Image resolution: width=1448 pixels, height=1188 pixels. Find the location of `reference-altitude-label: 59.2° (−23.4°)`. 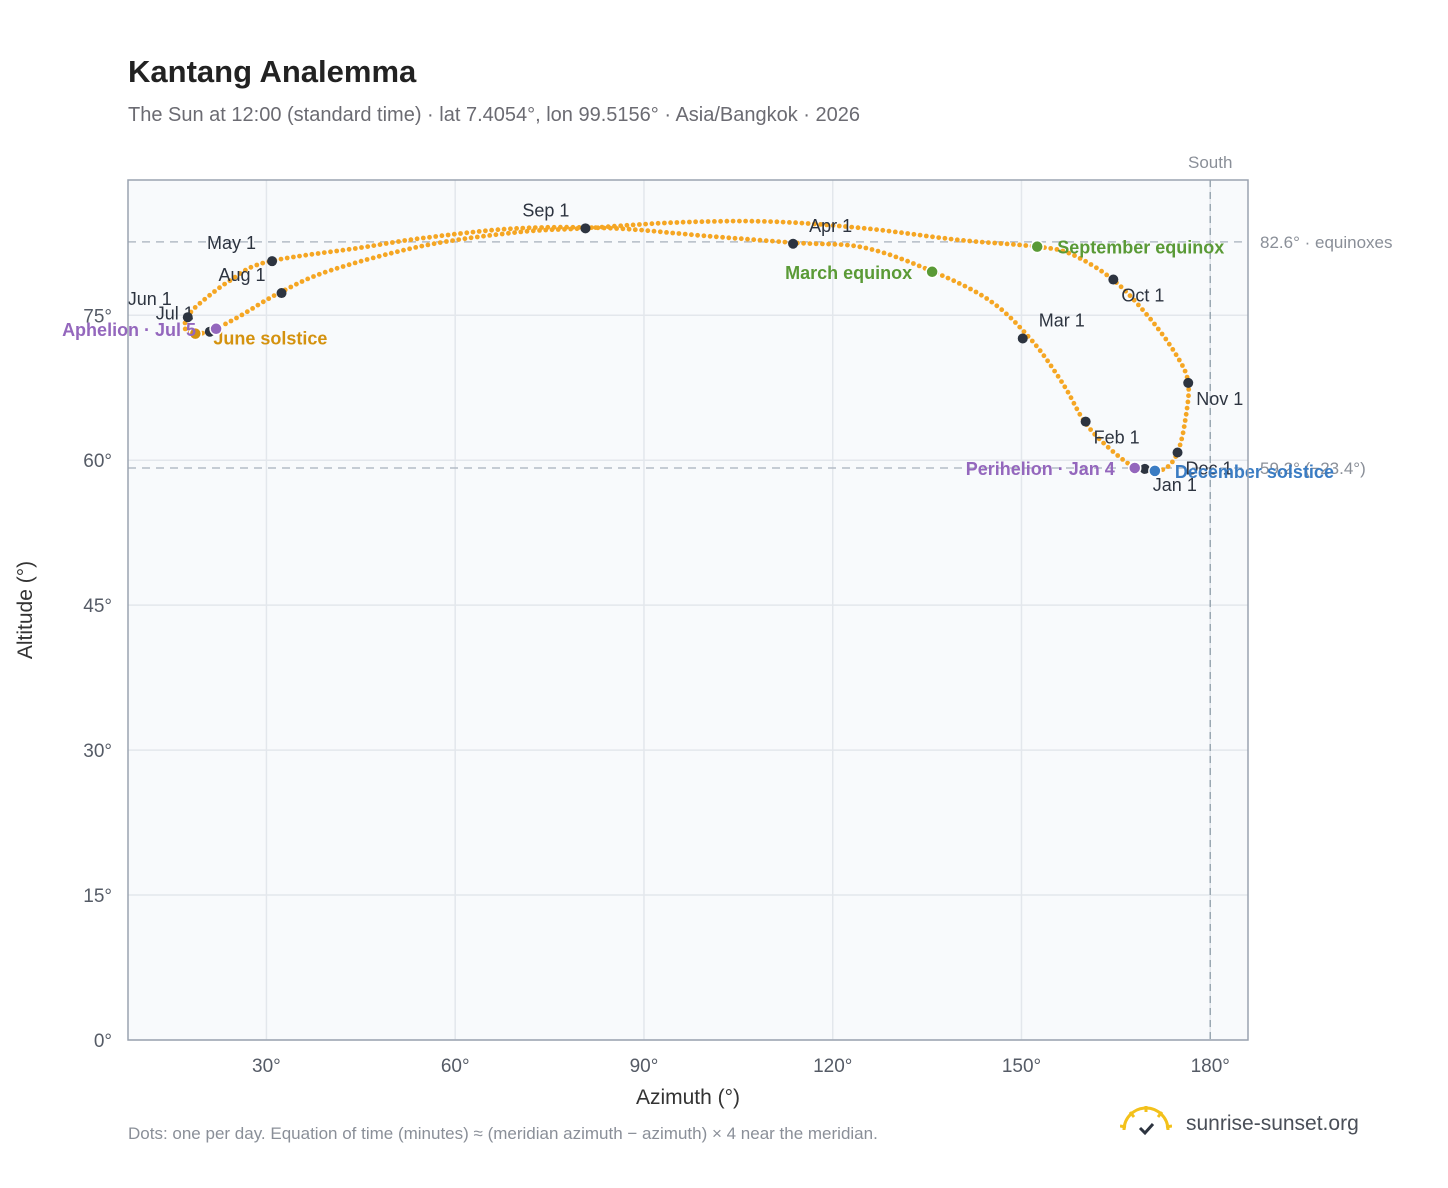

reference-altitude-label: 59.2° (−23.4°) is located at coordinates (1313, 468).